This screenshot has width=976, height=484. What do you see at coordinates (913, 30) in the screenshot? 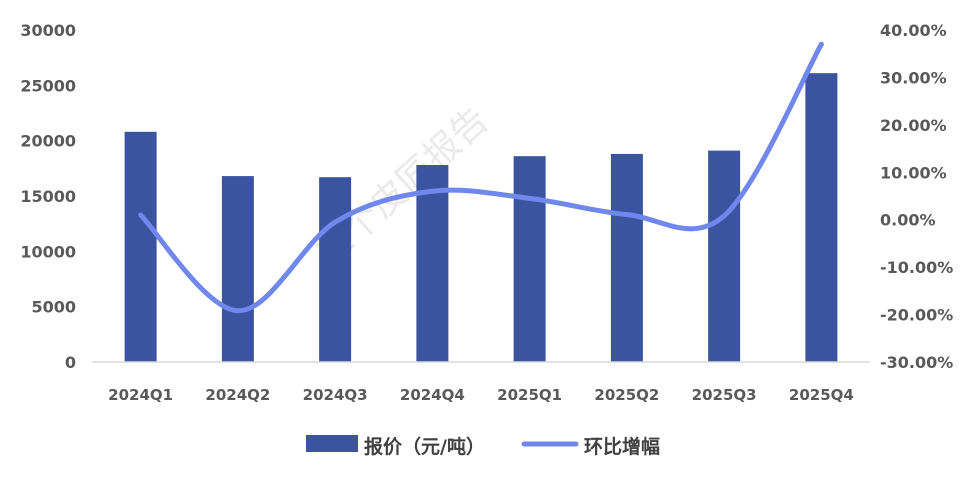
I see `right-tick-label: 40.00%` at bounding box center [913, 30].